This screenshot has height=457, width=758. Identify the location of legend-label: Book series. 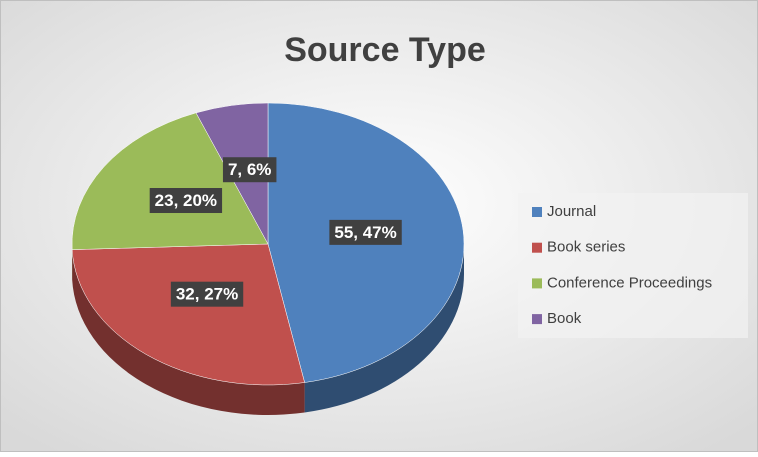
(586, 247).